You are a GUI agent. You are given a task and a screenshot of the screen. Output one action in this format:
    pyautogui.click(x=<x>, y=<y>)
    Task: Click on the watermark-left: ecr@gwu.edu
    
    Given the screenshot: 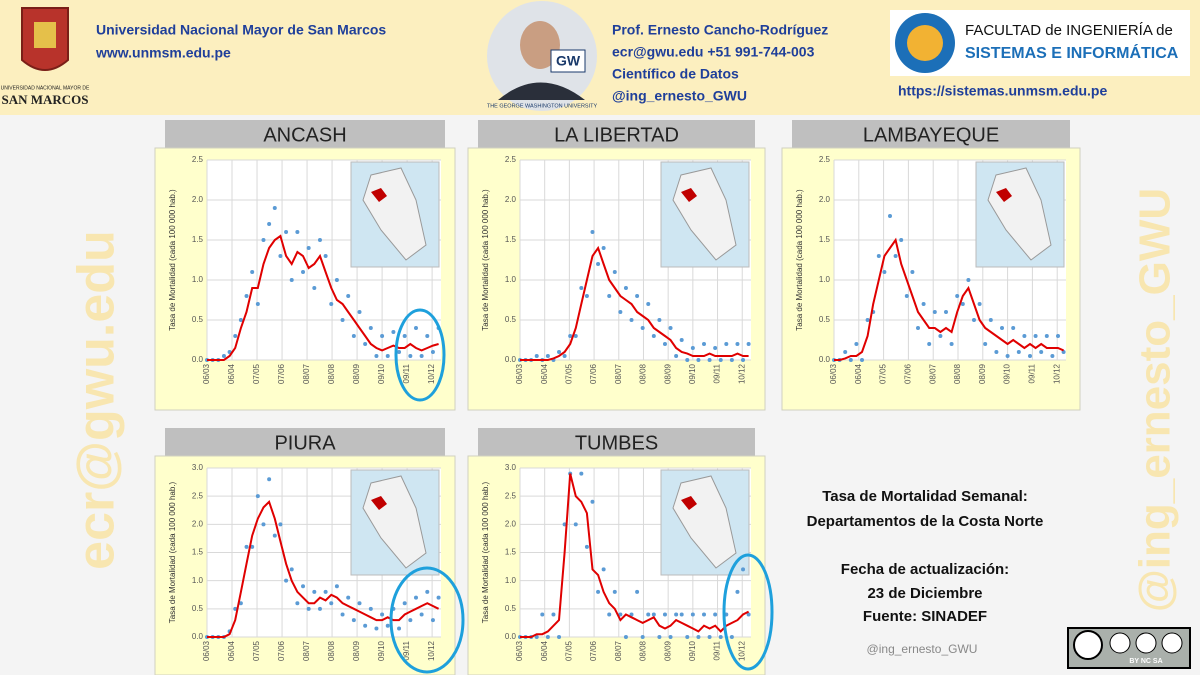 What is the action you would take?
    pyautogui.click(x=97, y=400)
    